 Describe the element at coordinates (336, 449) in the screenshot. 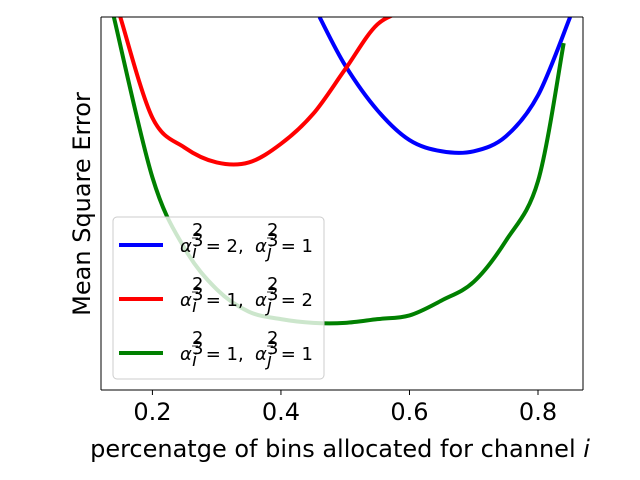

I see `x-axis-label-main: percenatge of bins allocated for channel` at that location.